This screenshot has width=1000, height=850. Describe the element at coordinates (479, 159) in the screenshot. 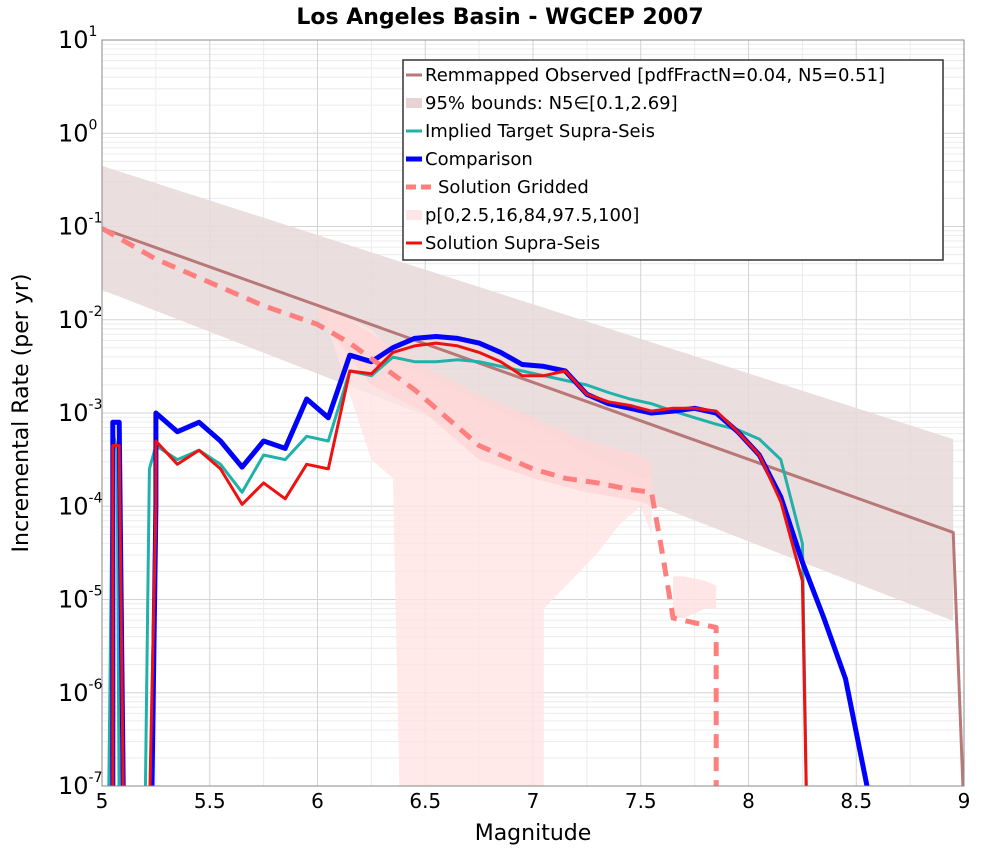

I see `legend-label: Comparison` at that location.